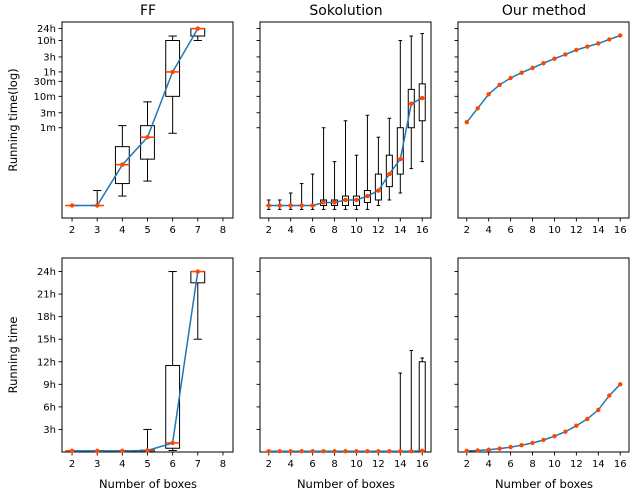  I want to click on x-axis-label-col3: Number of boxes, so click(544, 484).